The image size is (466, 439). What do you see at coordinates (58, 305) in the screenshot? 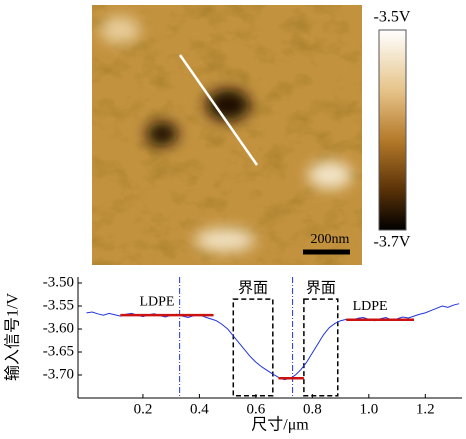
I see `y-tick-label: -3.55` at bounding box center [58, 305].